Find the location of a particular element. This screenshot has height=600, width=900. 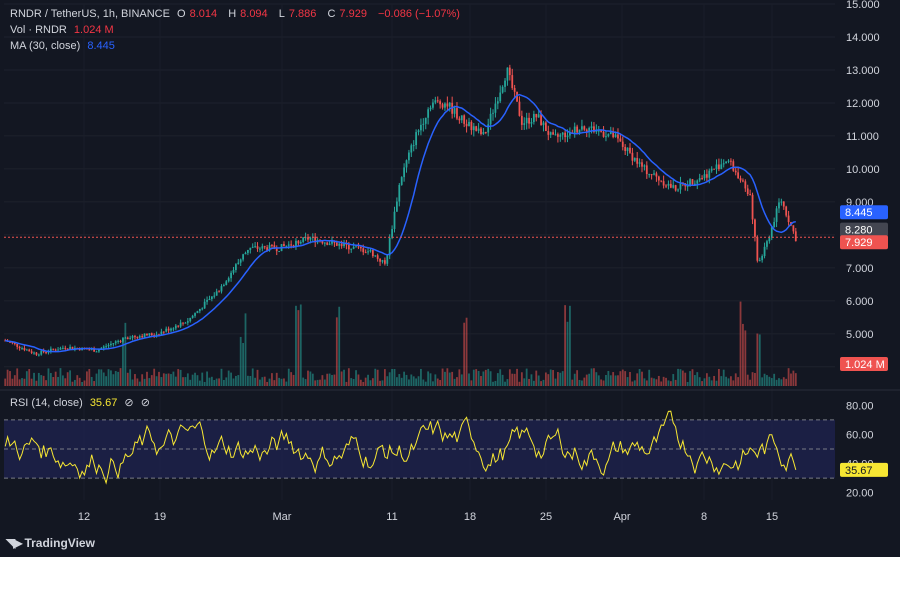

ma-legend: MA (30, close) 8.445 is located at coordinates (64, 46).